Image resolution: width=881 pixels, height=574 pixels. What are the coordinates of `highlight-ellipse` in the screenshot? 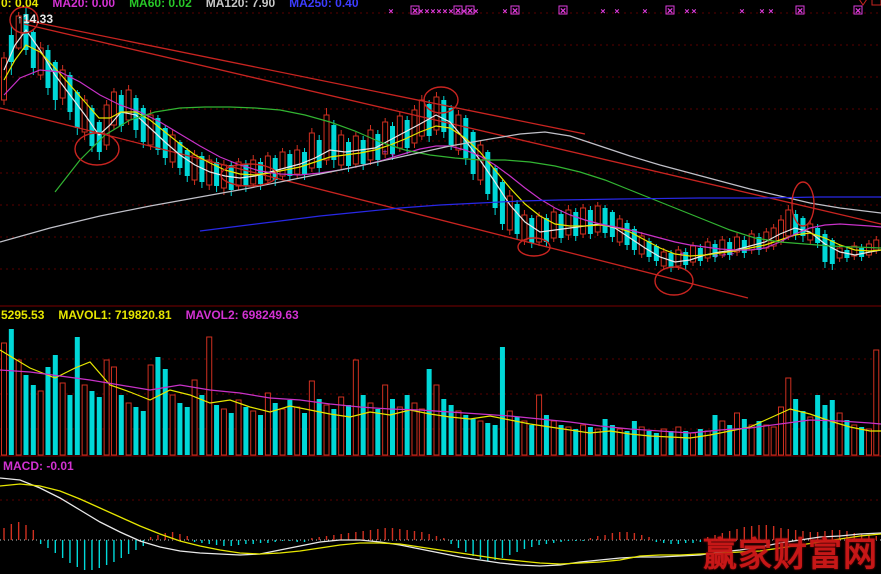 It's located at (249, 175).